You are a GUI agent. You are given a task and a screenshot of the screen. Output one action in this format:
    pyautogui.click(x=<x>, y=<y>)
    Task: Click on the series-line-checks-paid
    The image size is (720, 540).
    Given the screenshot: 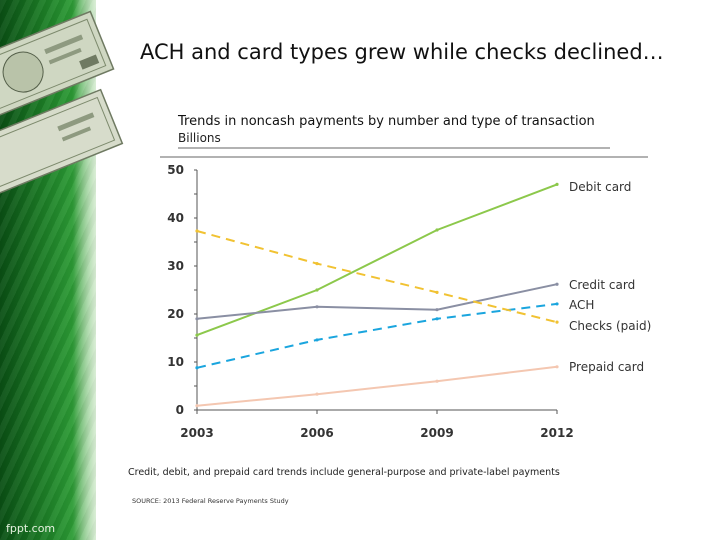 What is the action you would take?
    pyautogui.click(x=377, y=277)
    